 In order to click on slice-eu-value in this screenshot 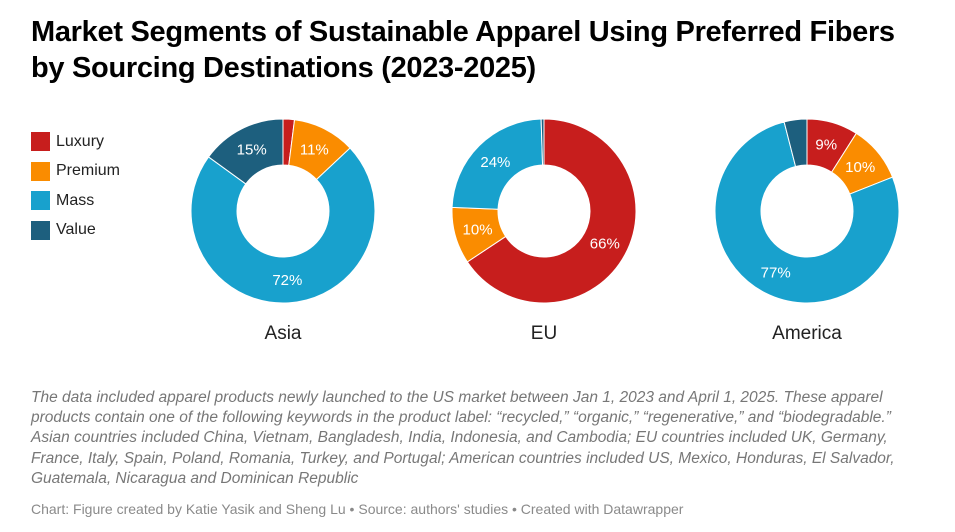, I will do `click(542, 142)`.